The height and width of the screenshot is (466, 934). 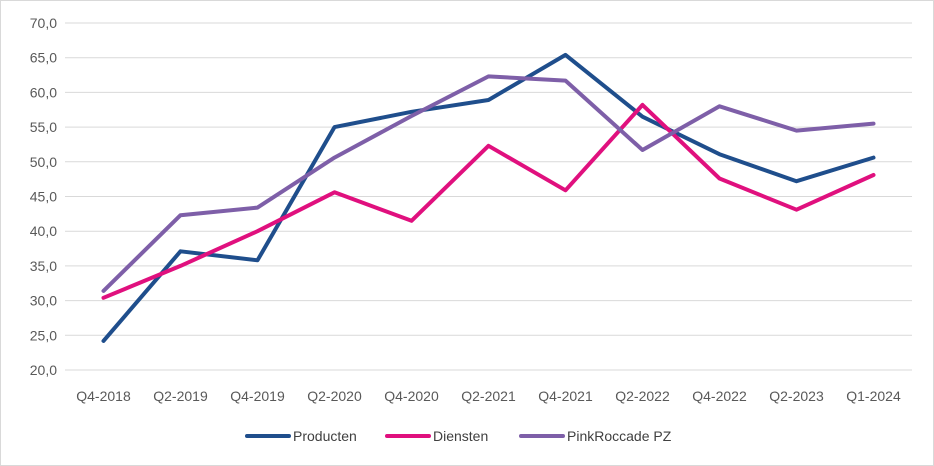 What do you see at coordinates (103, 396) in the screenshot?
I see `x-tick-label: Q4-2018` at bounding box center [103, 396].